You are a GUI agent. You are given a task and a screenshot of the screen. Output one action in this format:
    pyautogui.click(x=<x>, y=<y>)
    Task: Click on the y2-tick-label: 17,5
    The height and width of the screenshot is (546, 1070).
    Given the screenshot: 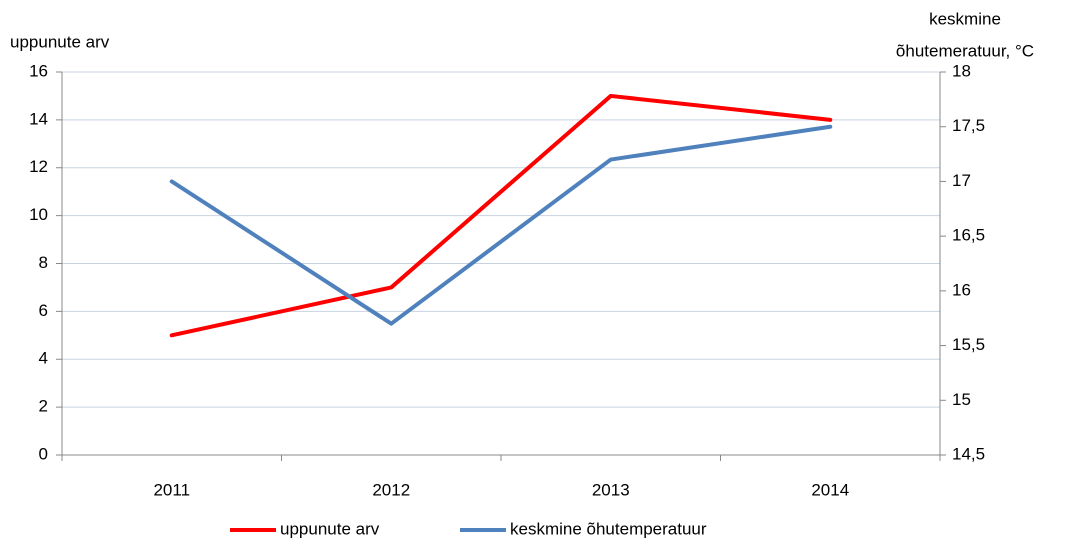 What is the action you would take?
    pyautogui.click(x=968, y=125)
    